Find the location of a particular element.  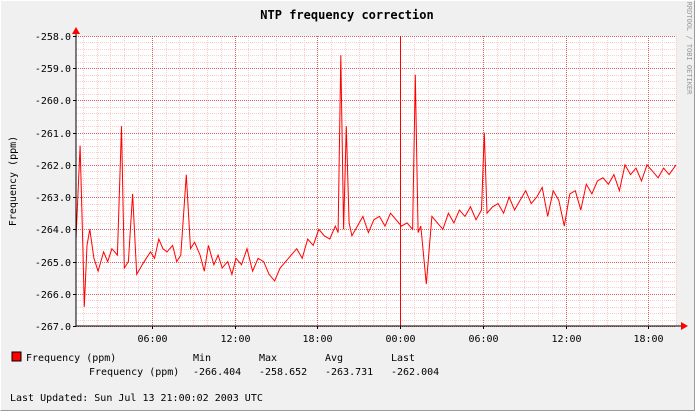

rrdtool-watermark: RRDTOOL / TOBI OETIKER is located at coordinates (689, 49).